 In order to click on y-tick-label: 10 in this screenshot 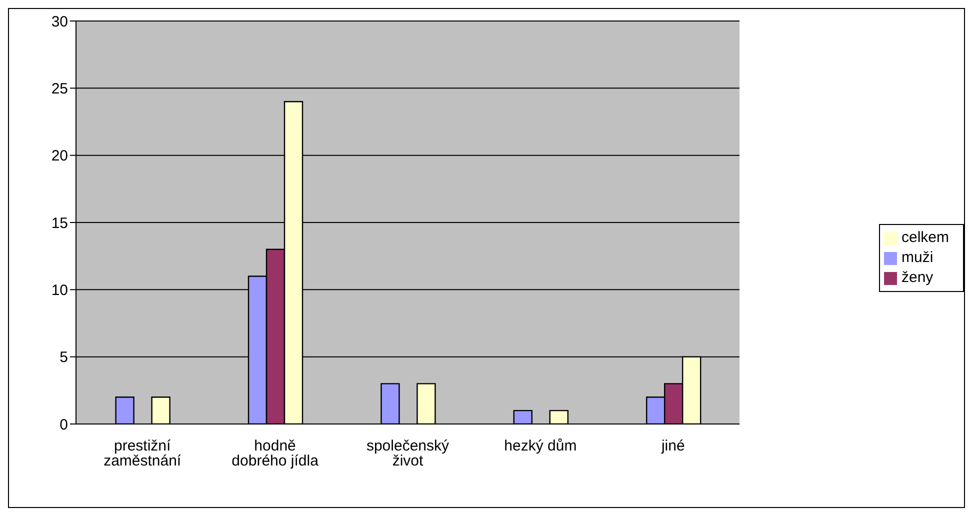, I will do `click(59, 290)`.